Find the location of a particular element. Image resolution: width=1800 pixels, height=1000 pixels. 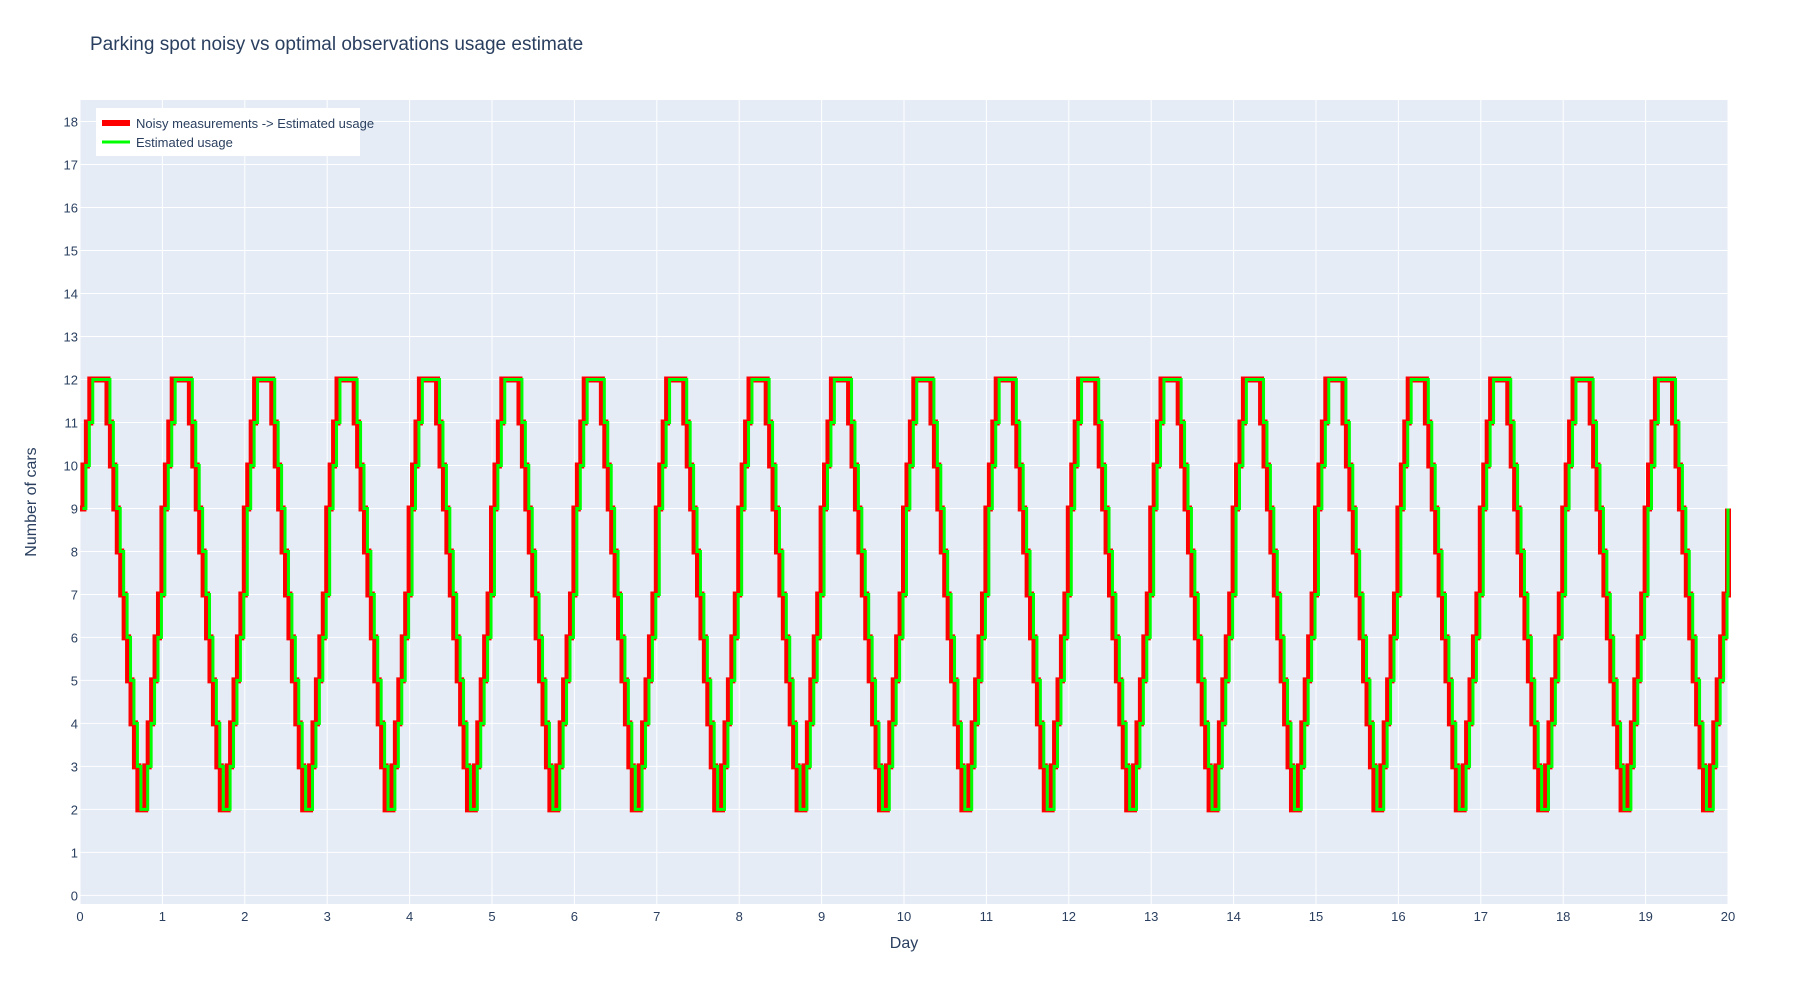

y-tick-label: 5 is located at coordinates (74, 680).